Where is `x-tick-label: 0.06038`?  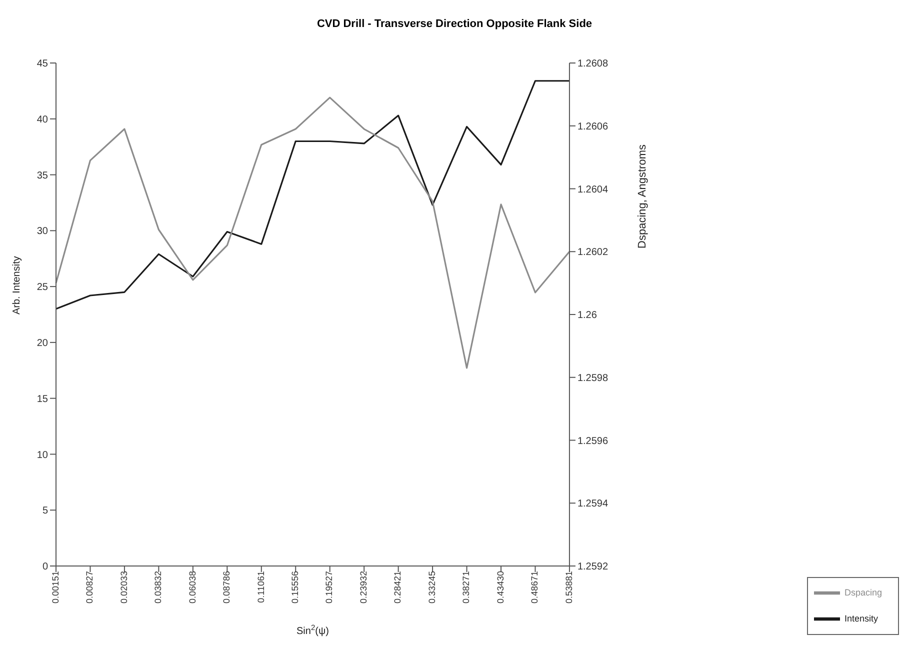
x-tick-label: 0.06038 is located at coordinates (192, 587).